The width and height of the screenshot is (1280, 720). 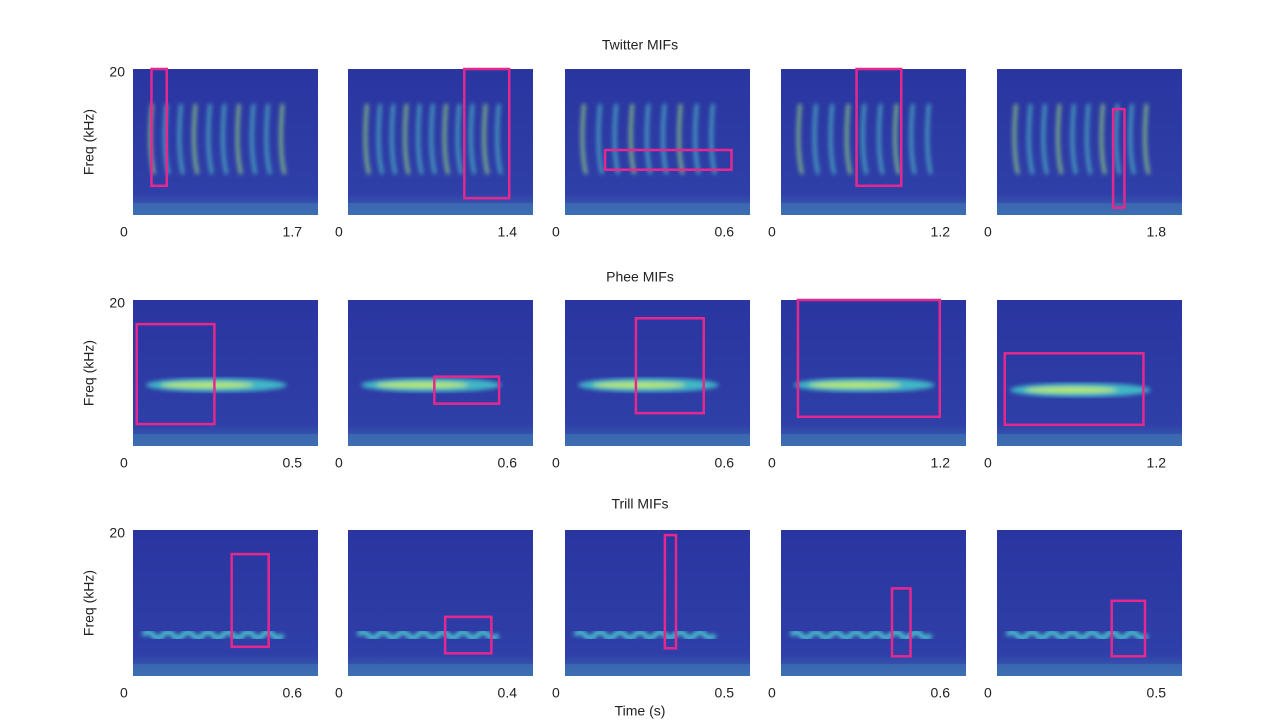 I want to click on x-tick-label: 1.4, so click(x=508, y=232).